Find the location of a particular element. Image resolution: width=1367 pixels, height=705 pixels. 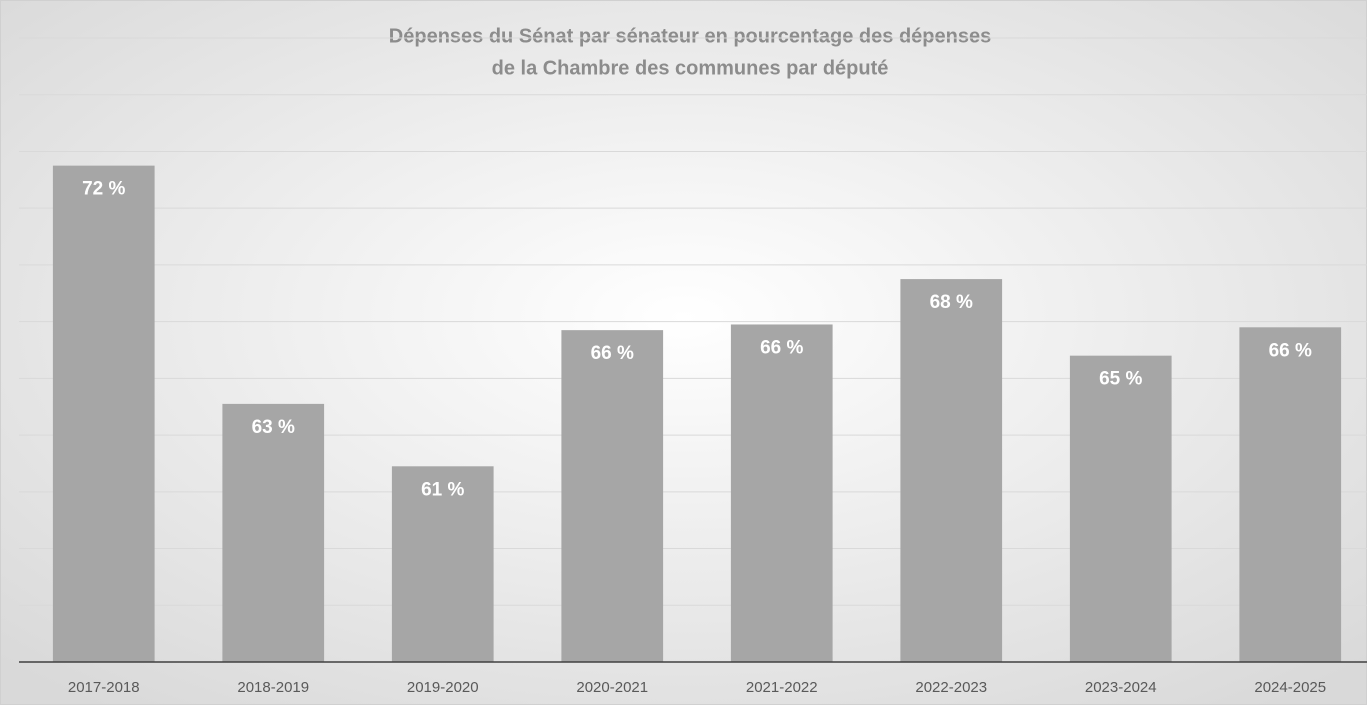

data-label: 61 % is located at coordinates (442, 489).